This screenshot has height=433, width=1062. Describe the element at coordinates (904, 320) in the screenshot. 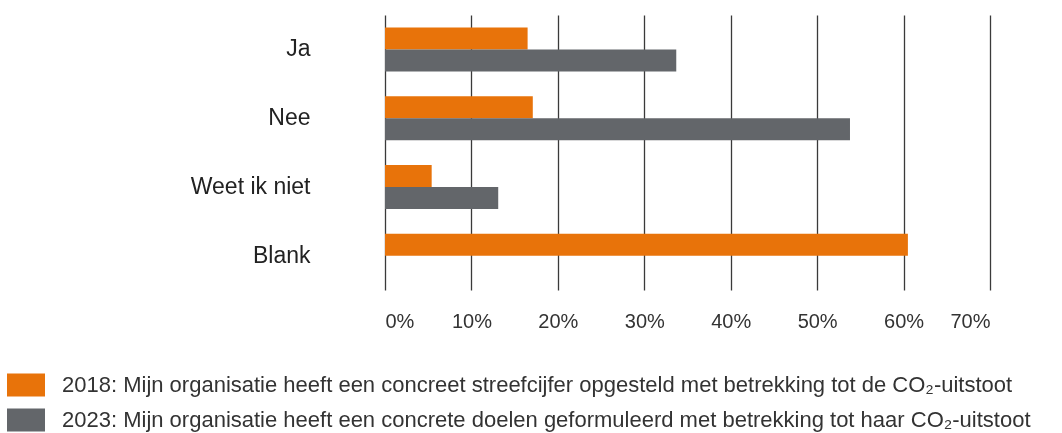

I see `x-tick-label: 60%` at that location.